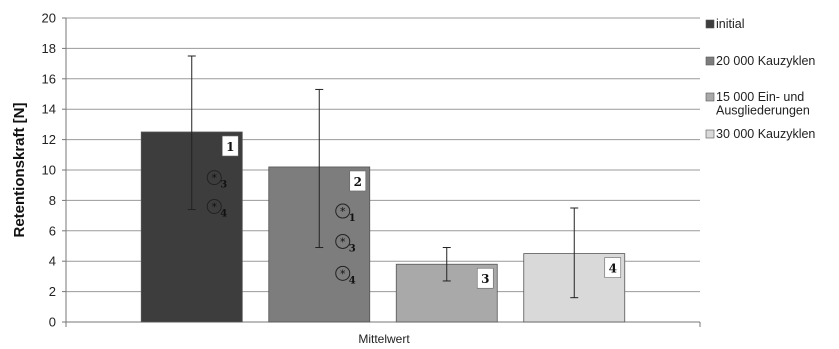  I want to click on legend-label-2: 20 000 Kauzyklen, so click(765, 61).